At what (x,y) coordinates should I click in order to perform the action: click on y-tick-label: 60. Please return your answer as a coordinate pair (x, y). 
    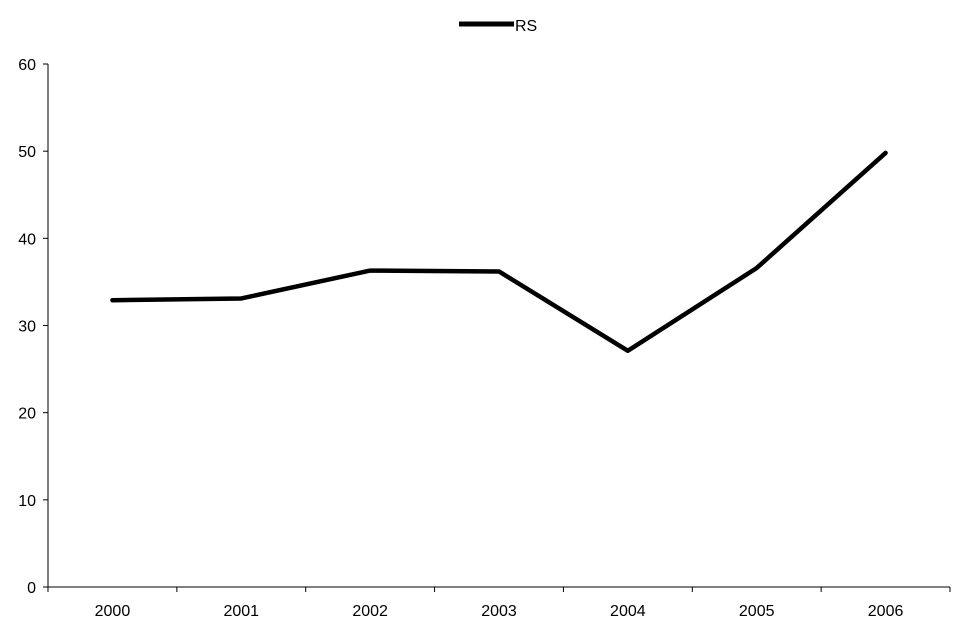
    Looking at the image, I should click on (27, 65).